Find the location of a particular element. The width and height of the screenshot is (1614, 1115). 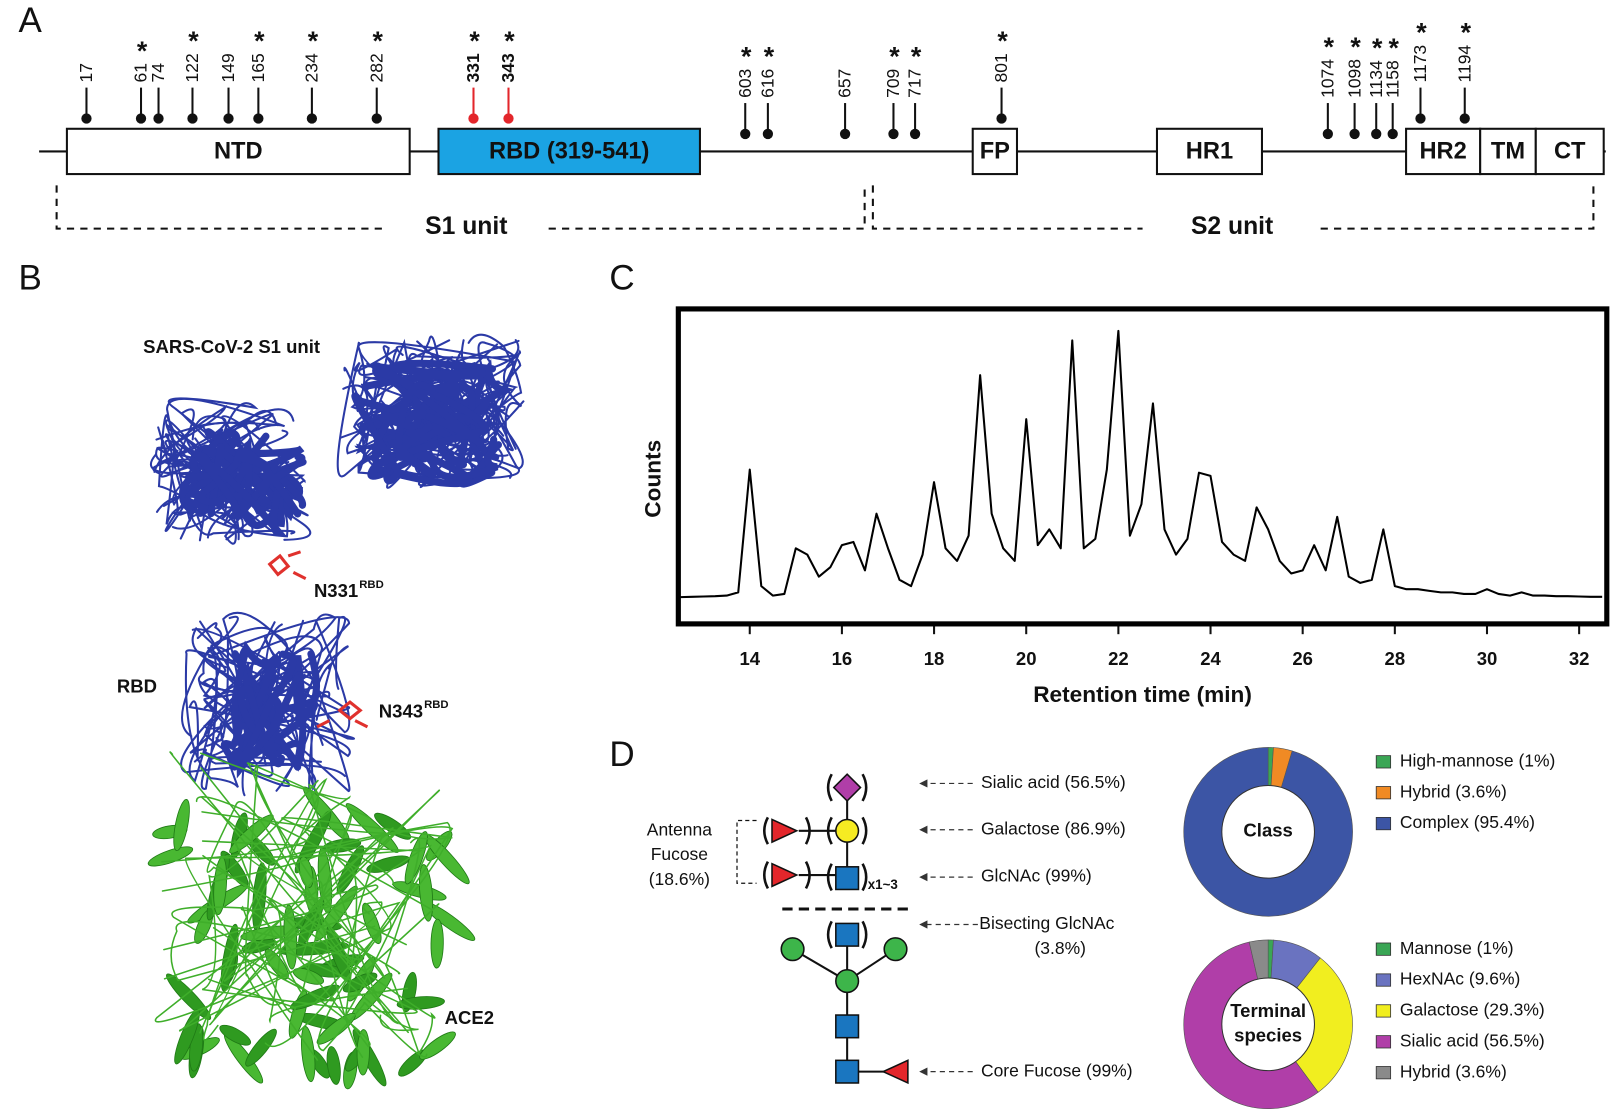

unit-label: S2 unit is located at coordinates (1232, 226).